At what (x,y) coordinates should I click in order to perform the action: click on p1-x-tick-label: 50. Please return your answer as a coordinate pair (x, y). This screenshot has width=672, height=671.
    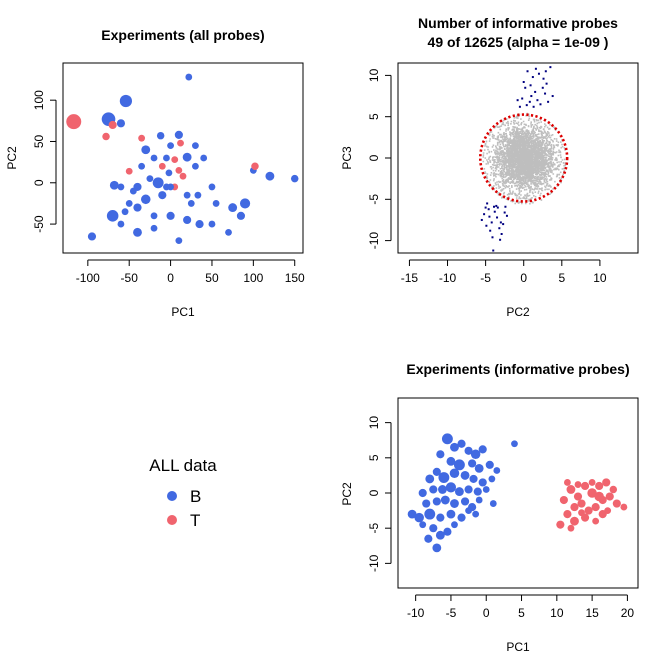
    Looking at the image, I should click on (212, 278).